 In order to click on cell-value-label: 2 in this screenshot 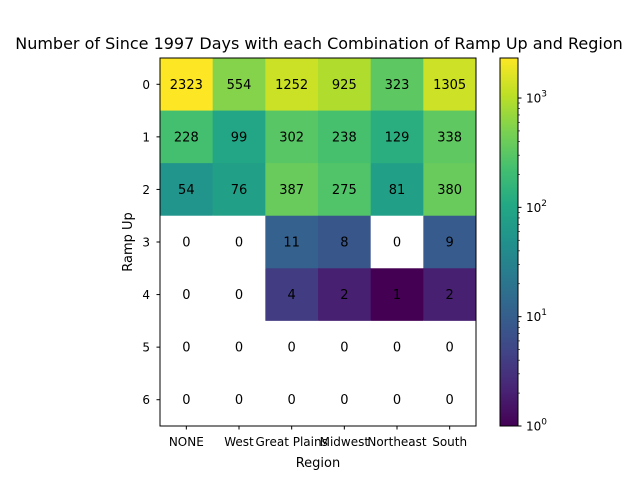, I will do `click(344, 295)`.